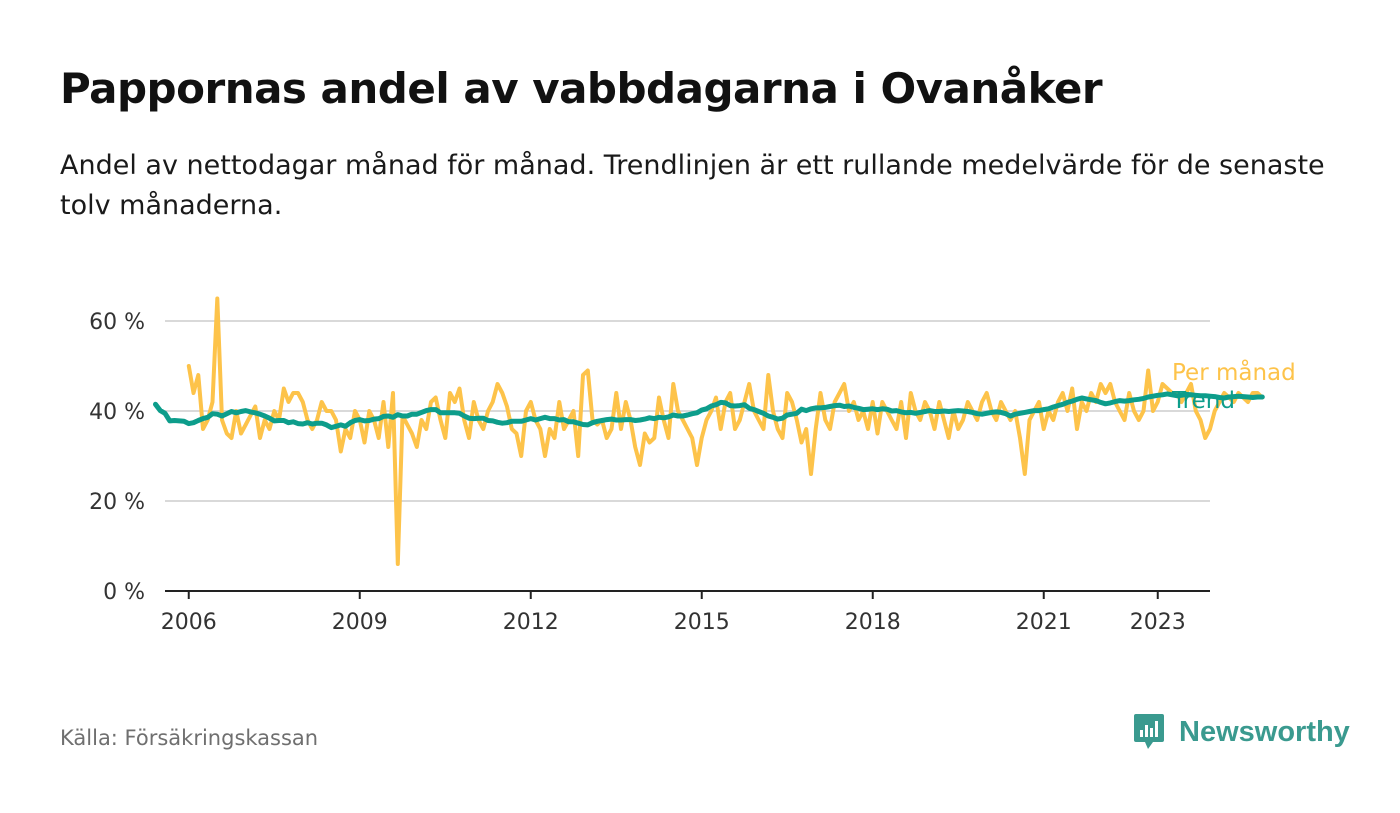  Describe the element at coordinates (1234, 372) in the screenshot. I see `series-label-per-manad: Per månad` at that location.